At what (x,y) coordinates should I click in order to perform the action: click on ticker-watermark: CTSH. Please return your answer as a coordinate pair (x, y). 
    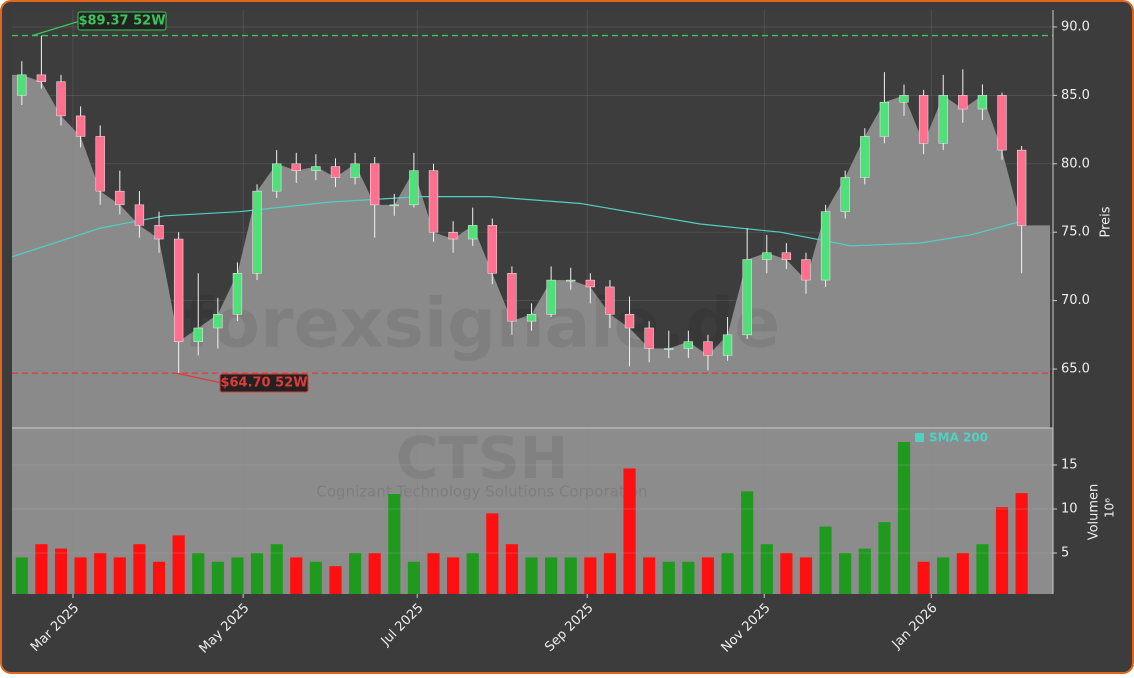
    Looking at the image, I should click on (482, 458).